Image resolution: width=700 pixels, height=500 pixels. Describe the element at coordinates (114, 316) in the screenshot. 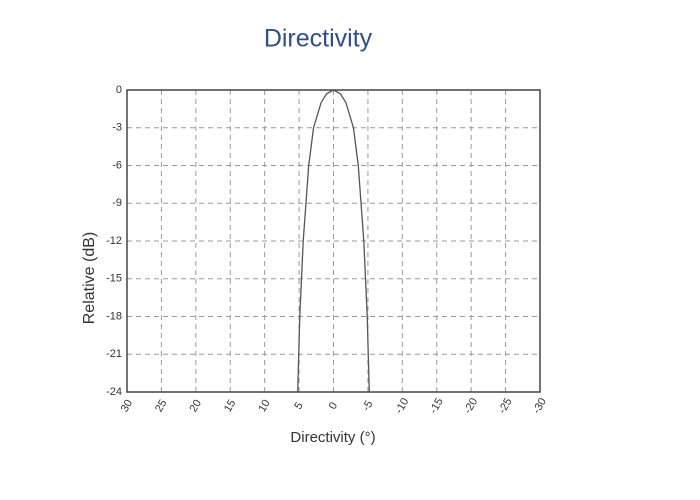

I see `y-tick-label: -18` at that location.